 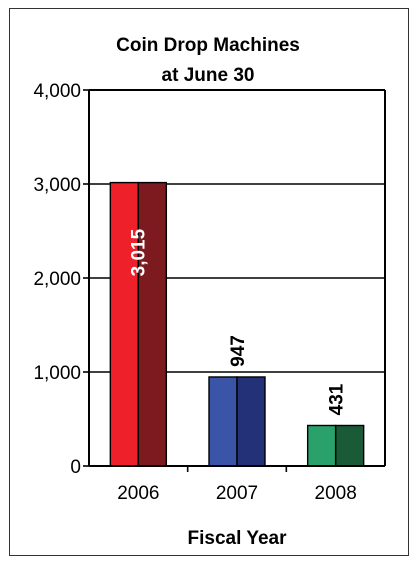 What do you see at coordinates (57, 373) in the screenshot?
I see `y-tick-label: 1,000` at bounding box center [57, 373].